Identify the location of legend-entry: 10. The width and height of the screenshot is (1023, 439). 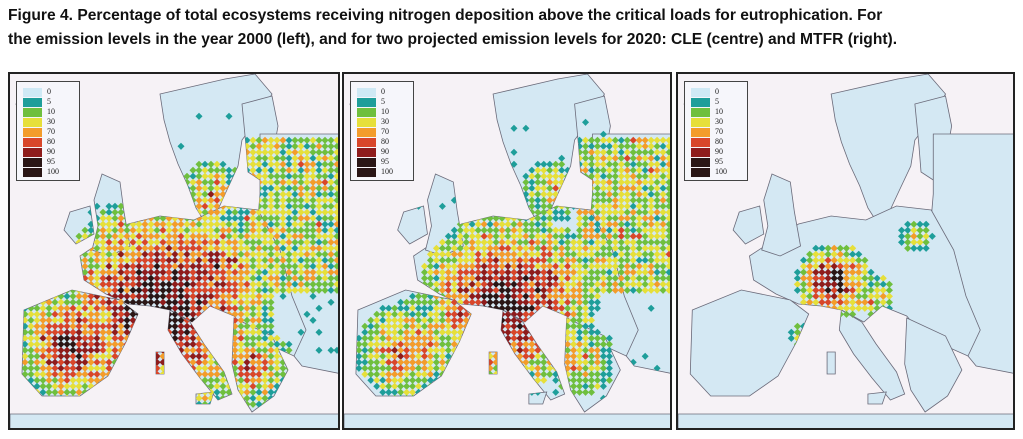
(50, 112).